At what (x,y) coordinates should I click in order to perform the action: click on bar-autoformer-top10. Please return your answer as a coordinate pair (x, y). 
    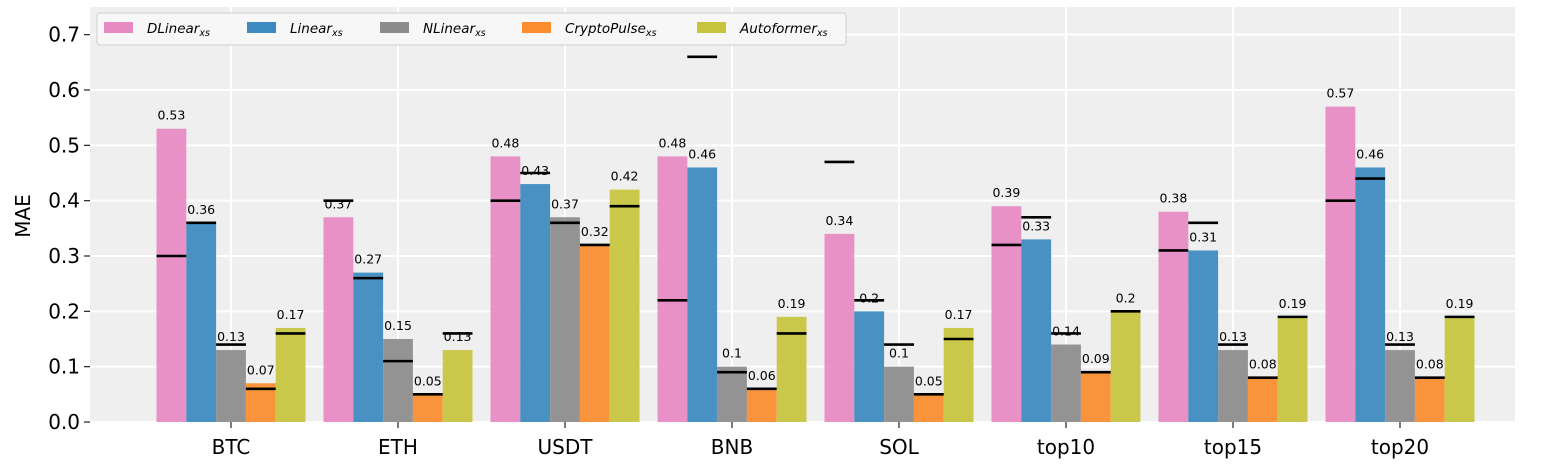
    Looking at the image, I should click on (1125, 366).